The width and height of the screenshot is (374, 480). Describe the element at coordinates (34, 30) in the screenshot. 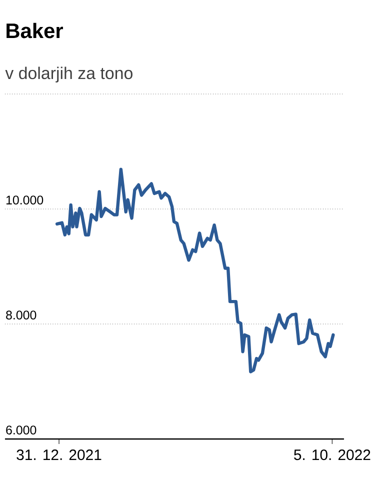

I see `chart-title: Baker` at that location.